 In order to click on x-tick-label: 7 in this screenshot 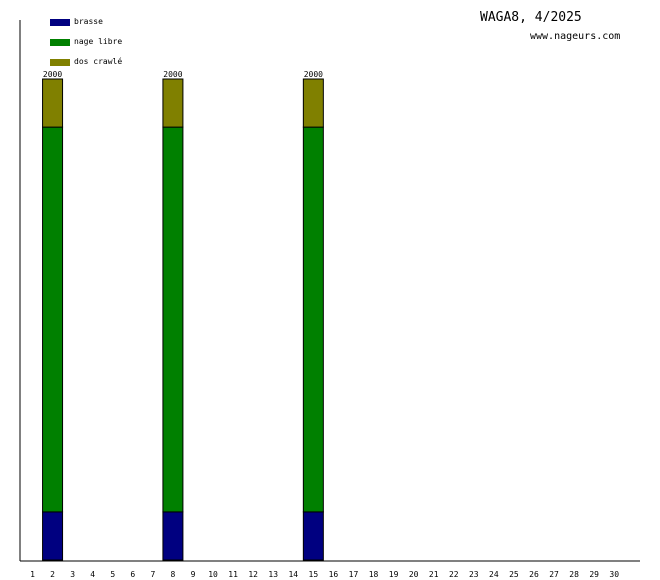, I will do `click(152, 574)`.